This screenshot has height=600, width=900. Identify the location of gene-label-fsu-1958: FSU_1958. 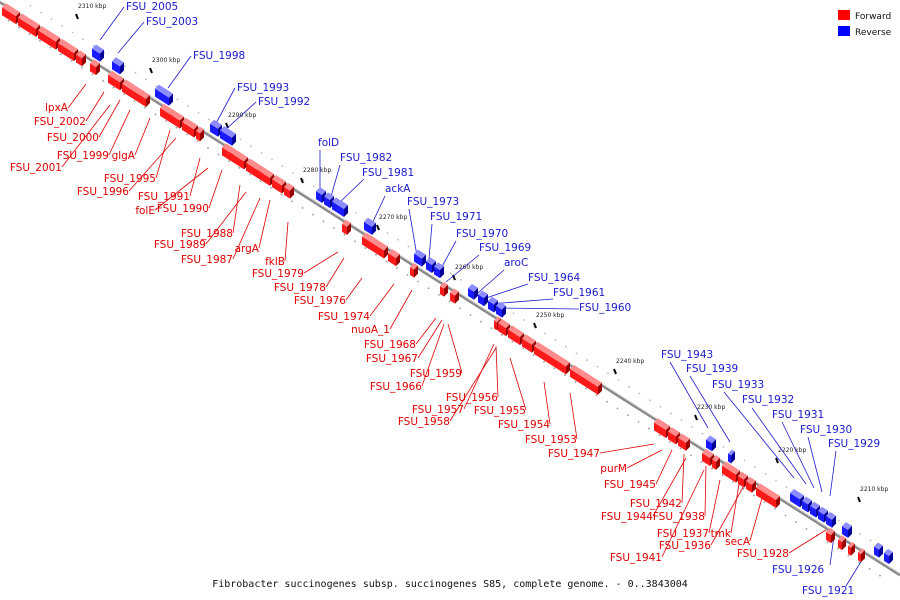
(424, 422).